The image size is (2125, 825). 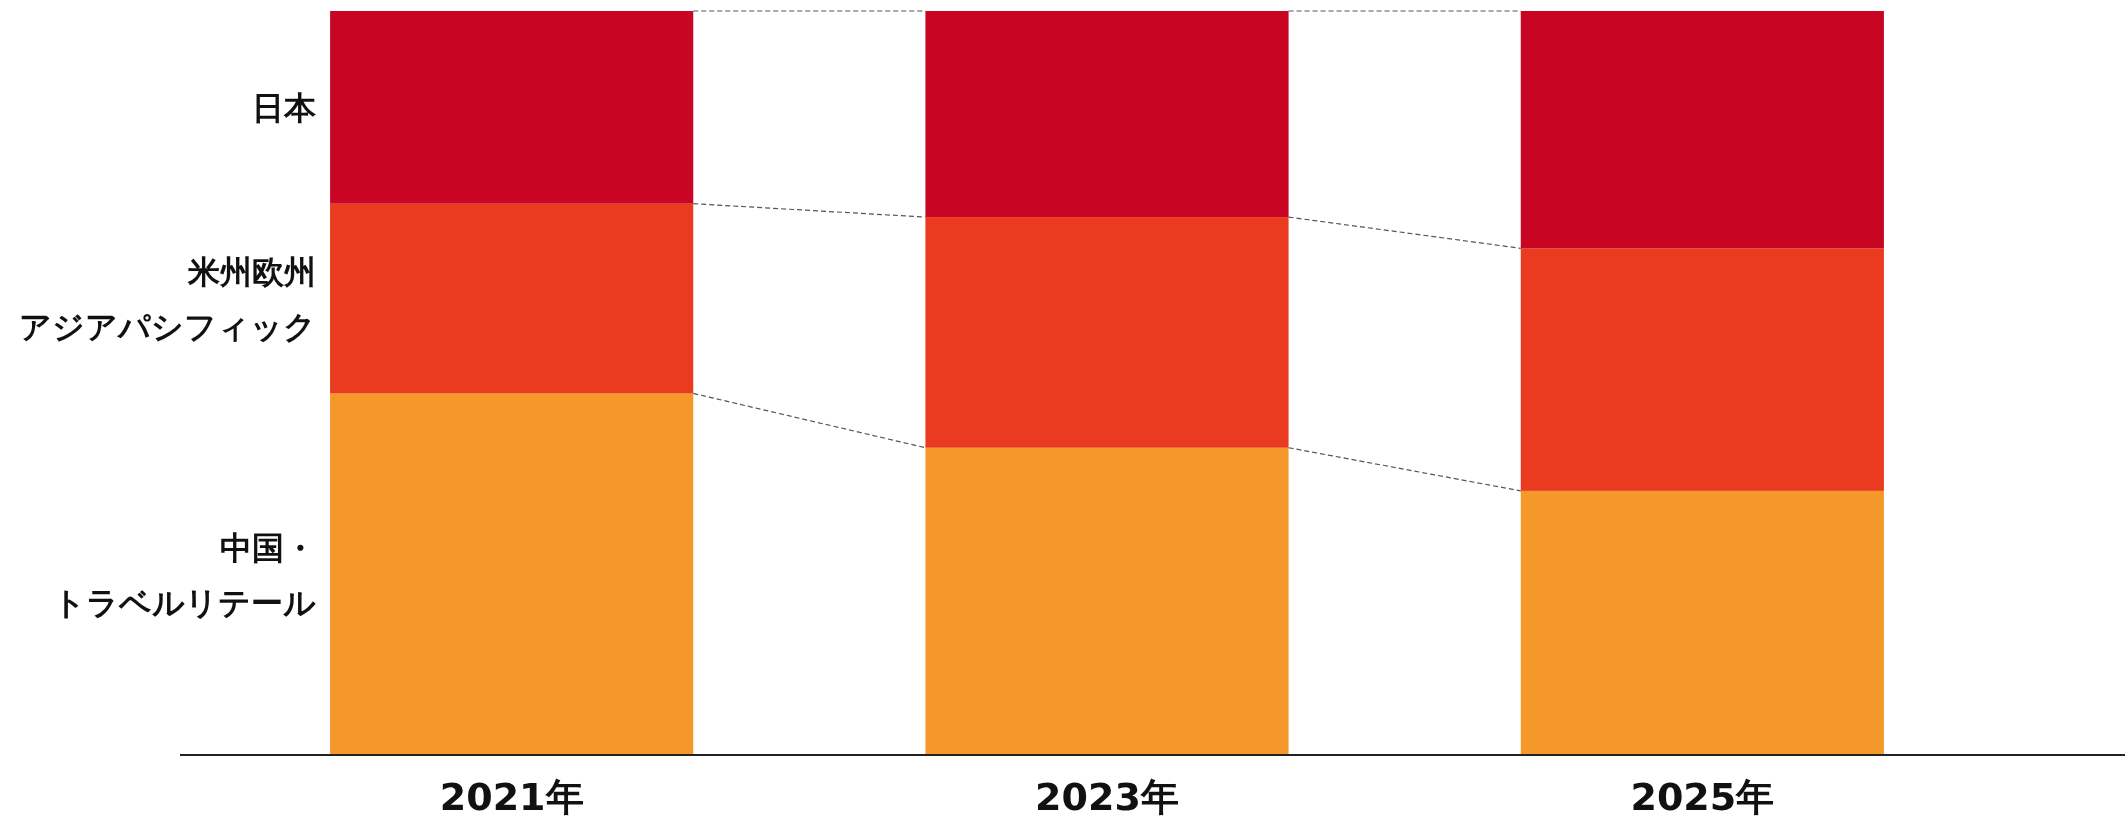 I want to click on series-label: 中国・トラベルリテール, so click(x=185, y=575).